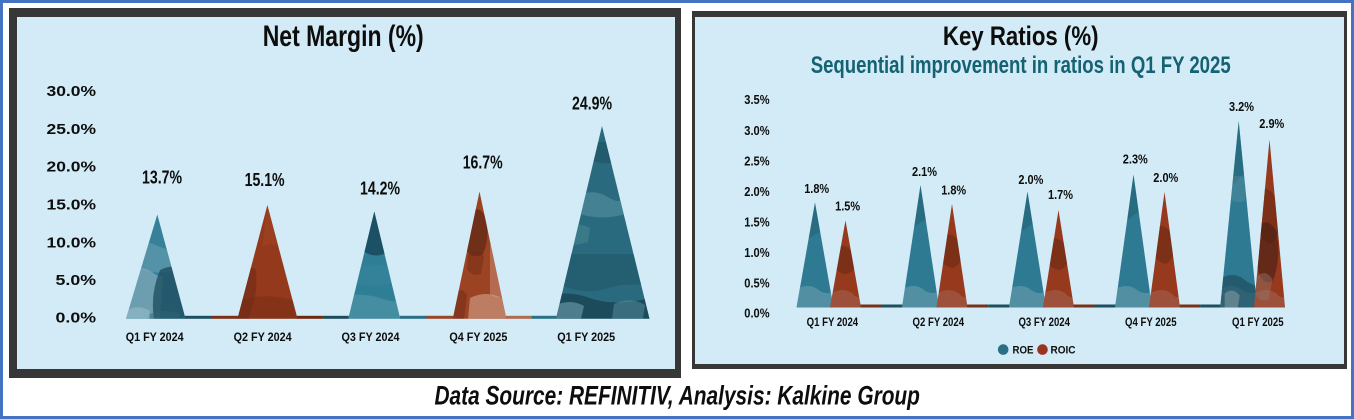  What do you see at coordinates (1063, 350) in the screenshot?
I see `svg-text: ROIC` at bounding box center [1063, 350].